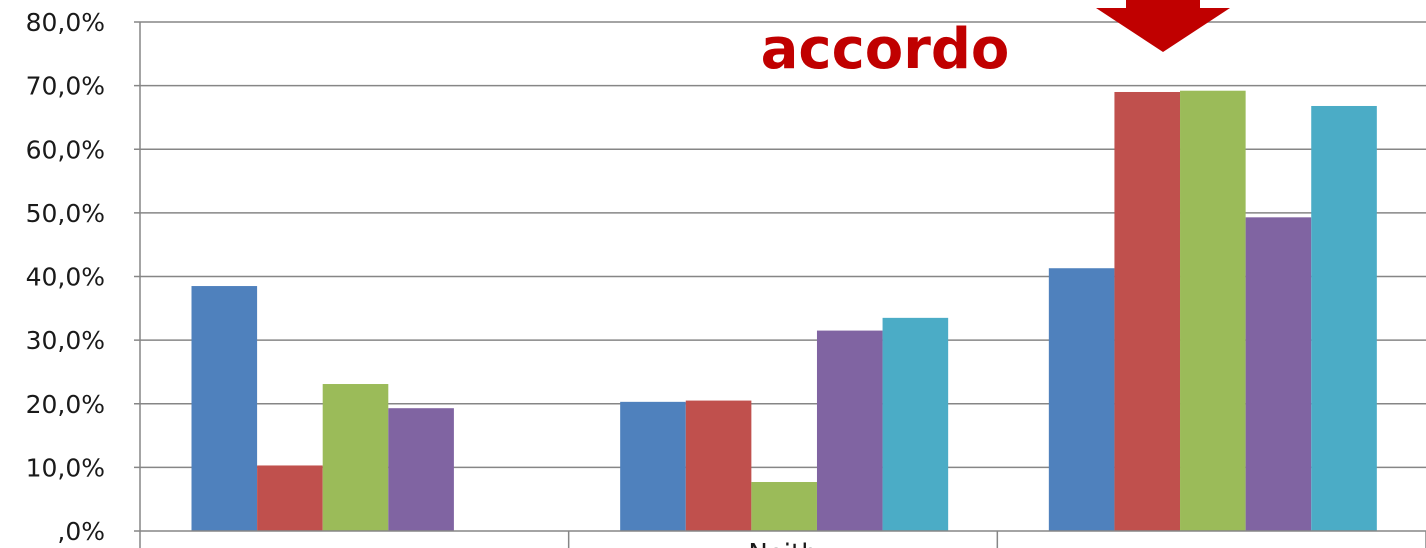  What do you see at coordinates (65, 149) in the screenshot?
I see `y-tick-label: 60,0%` at bounding box center [65, 149].